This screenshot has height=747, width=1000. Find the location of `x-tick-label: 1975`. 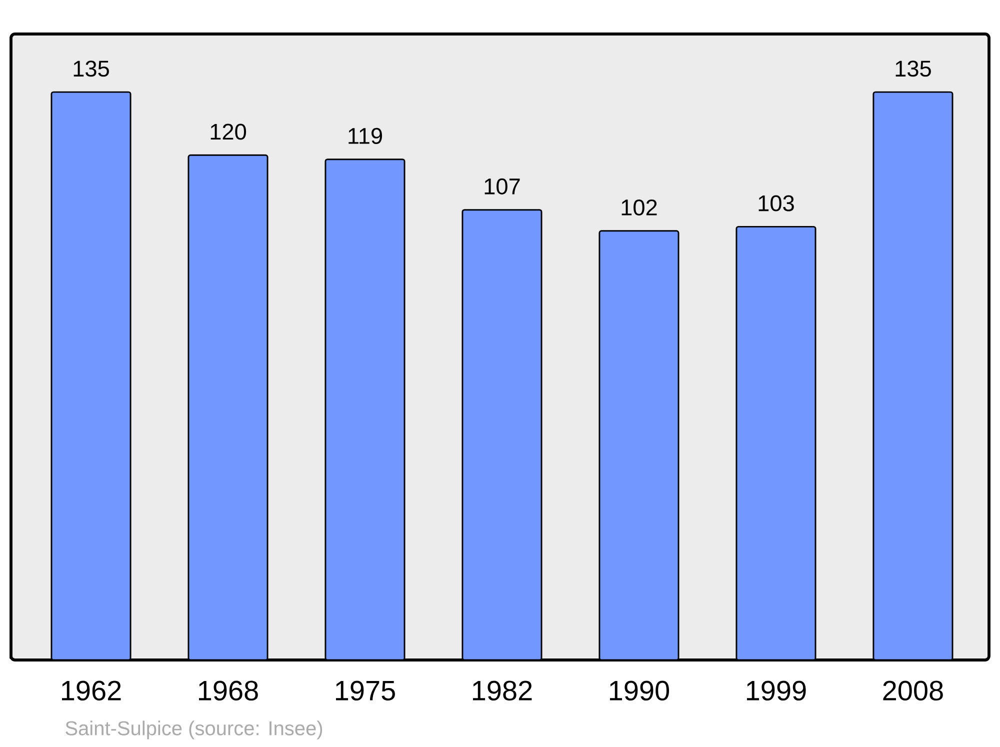

x-tick-label: 1975 is located at coordinates (365, 690).